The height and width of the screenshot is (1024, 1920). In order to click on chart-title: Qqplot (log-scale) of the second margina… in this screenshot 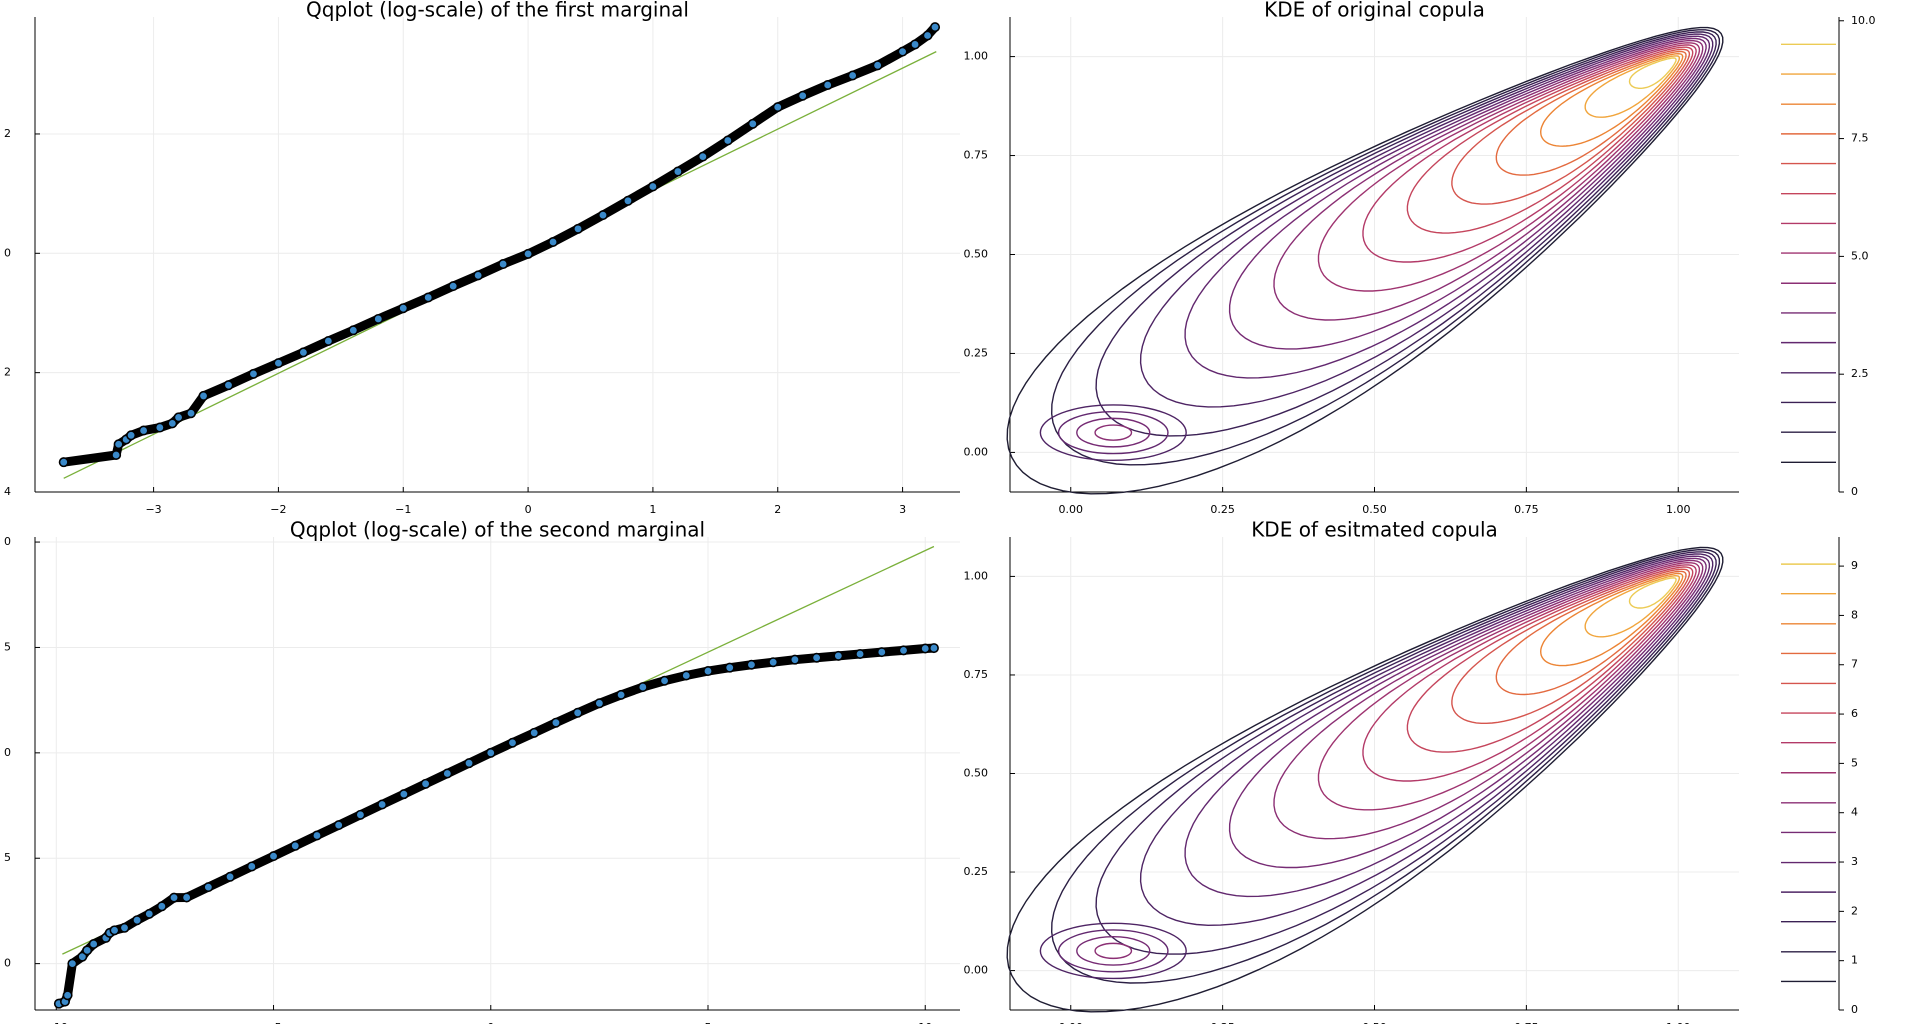, I will do `click(497, 530)`.